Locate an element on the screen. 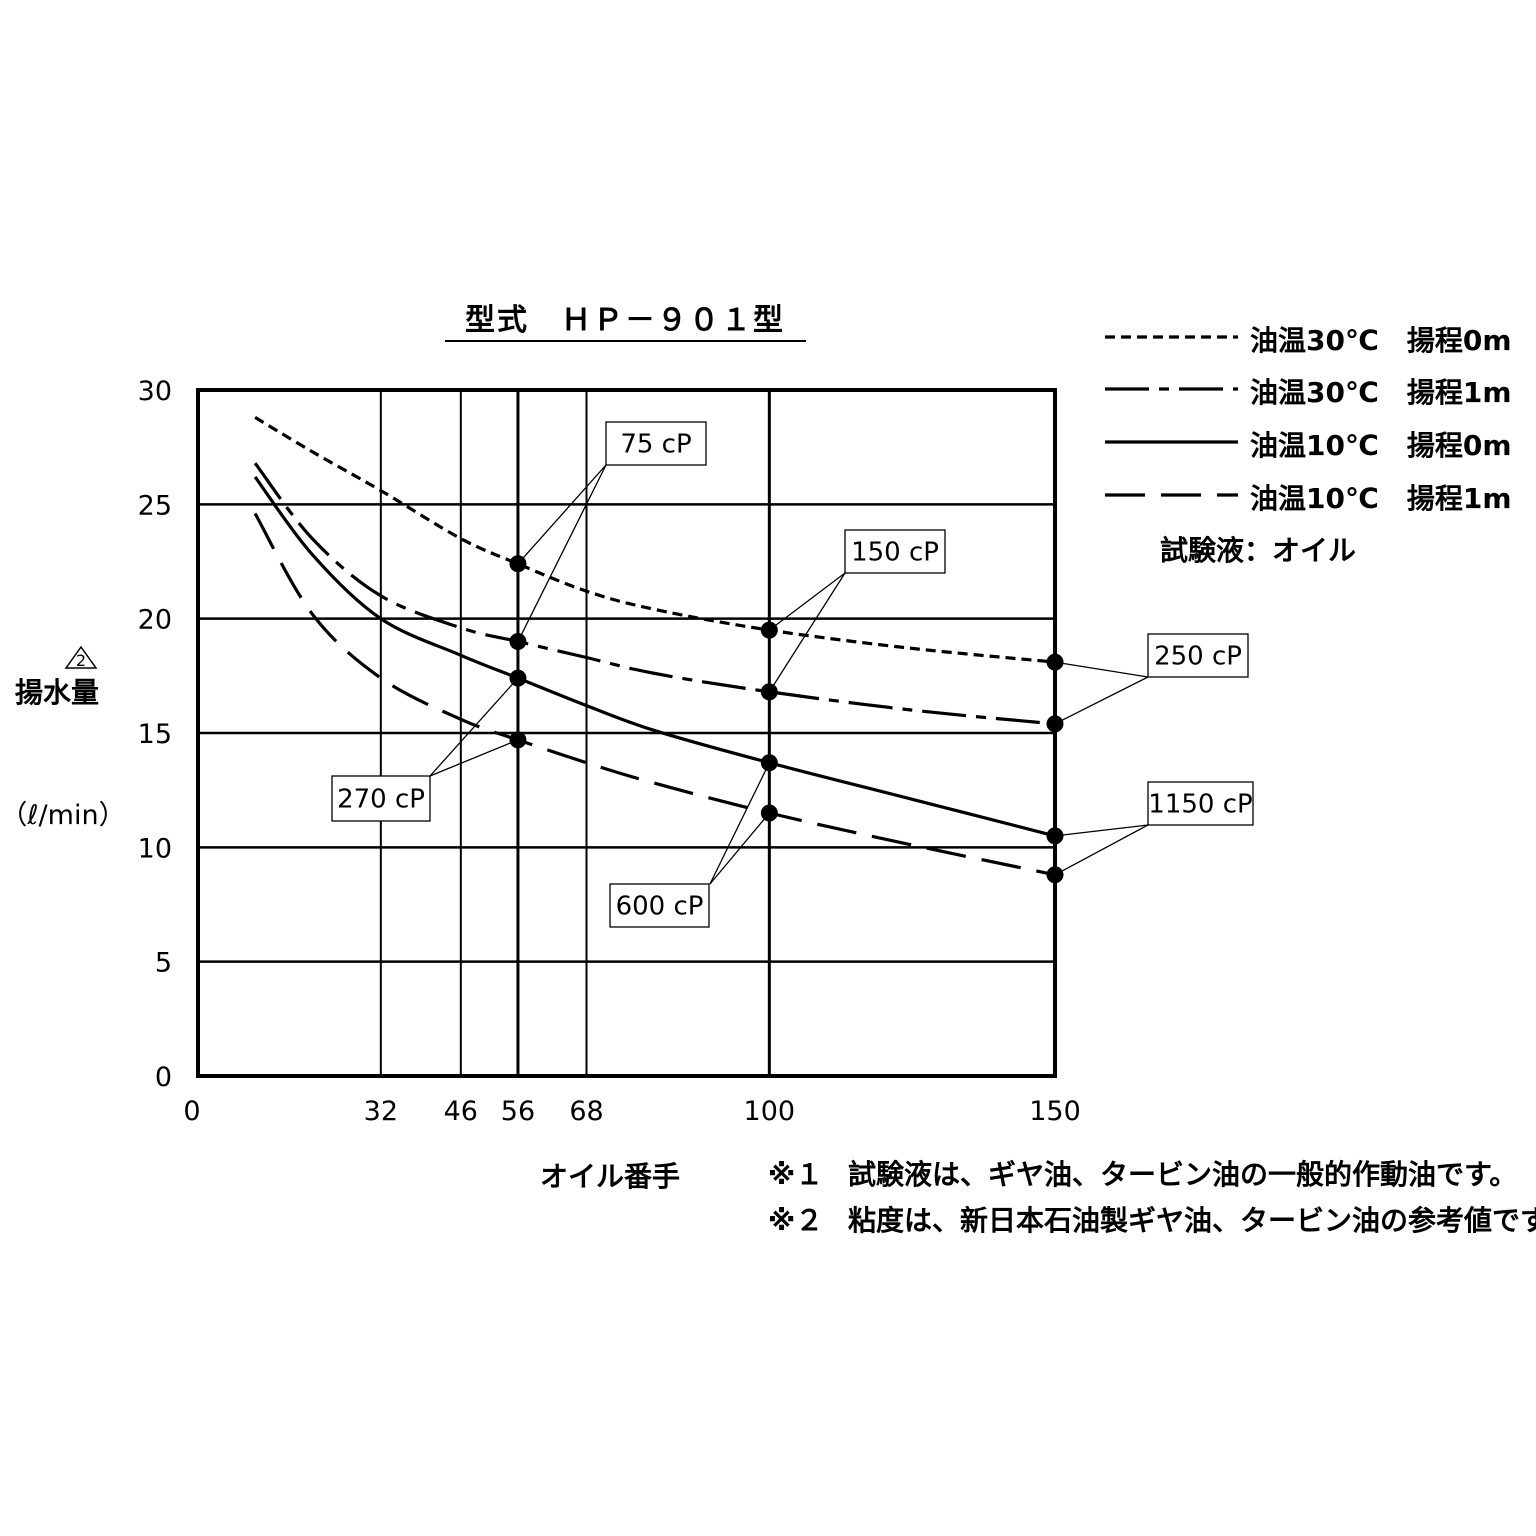 The width and height of the screenshot is (1536, 1536). y-tick-layer: 0 5 10 15 20 25 30 is located at coordinates (155, 734).